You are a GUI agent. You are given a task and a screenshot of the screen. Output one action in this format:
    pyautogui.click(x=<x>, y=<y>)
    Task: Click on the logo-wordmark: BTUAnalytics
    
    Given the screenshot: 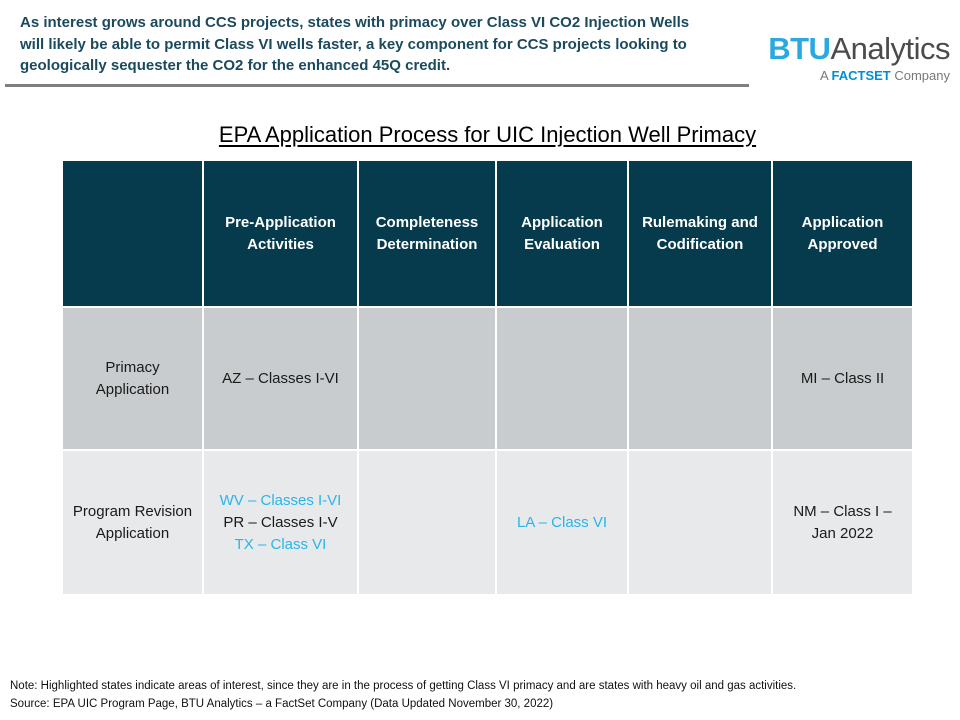 What is the action you would take?
    pyautogui.click(x=859, y=48)
    